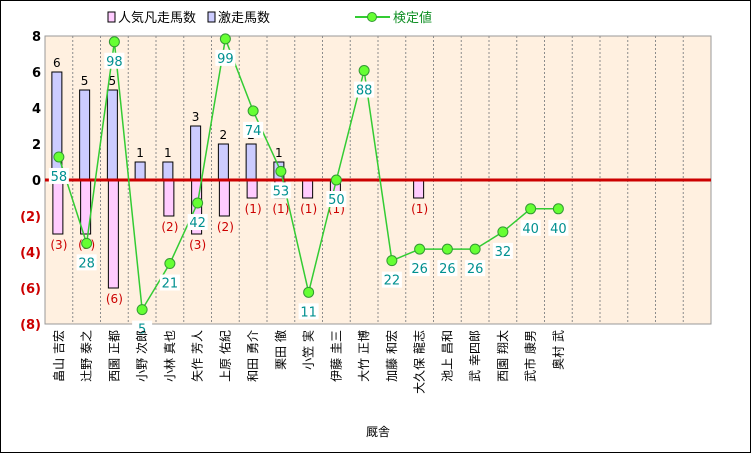 Image resolution: width=751 pixels, height=453 pixels. Describe the element at coordinates (36, 109) in the screenshot. I see `y-tick-label: 4` at that location.